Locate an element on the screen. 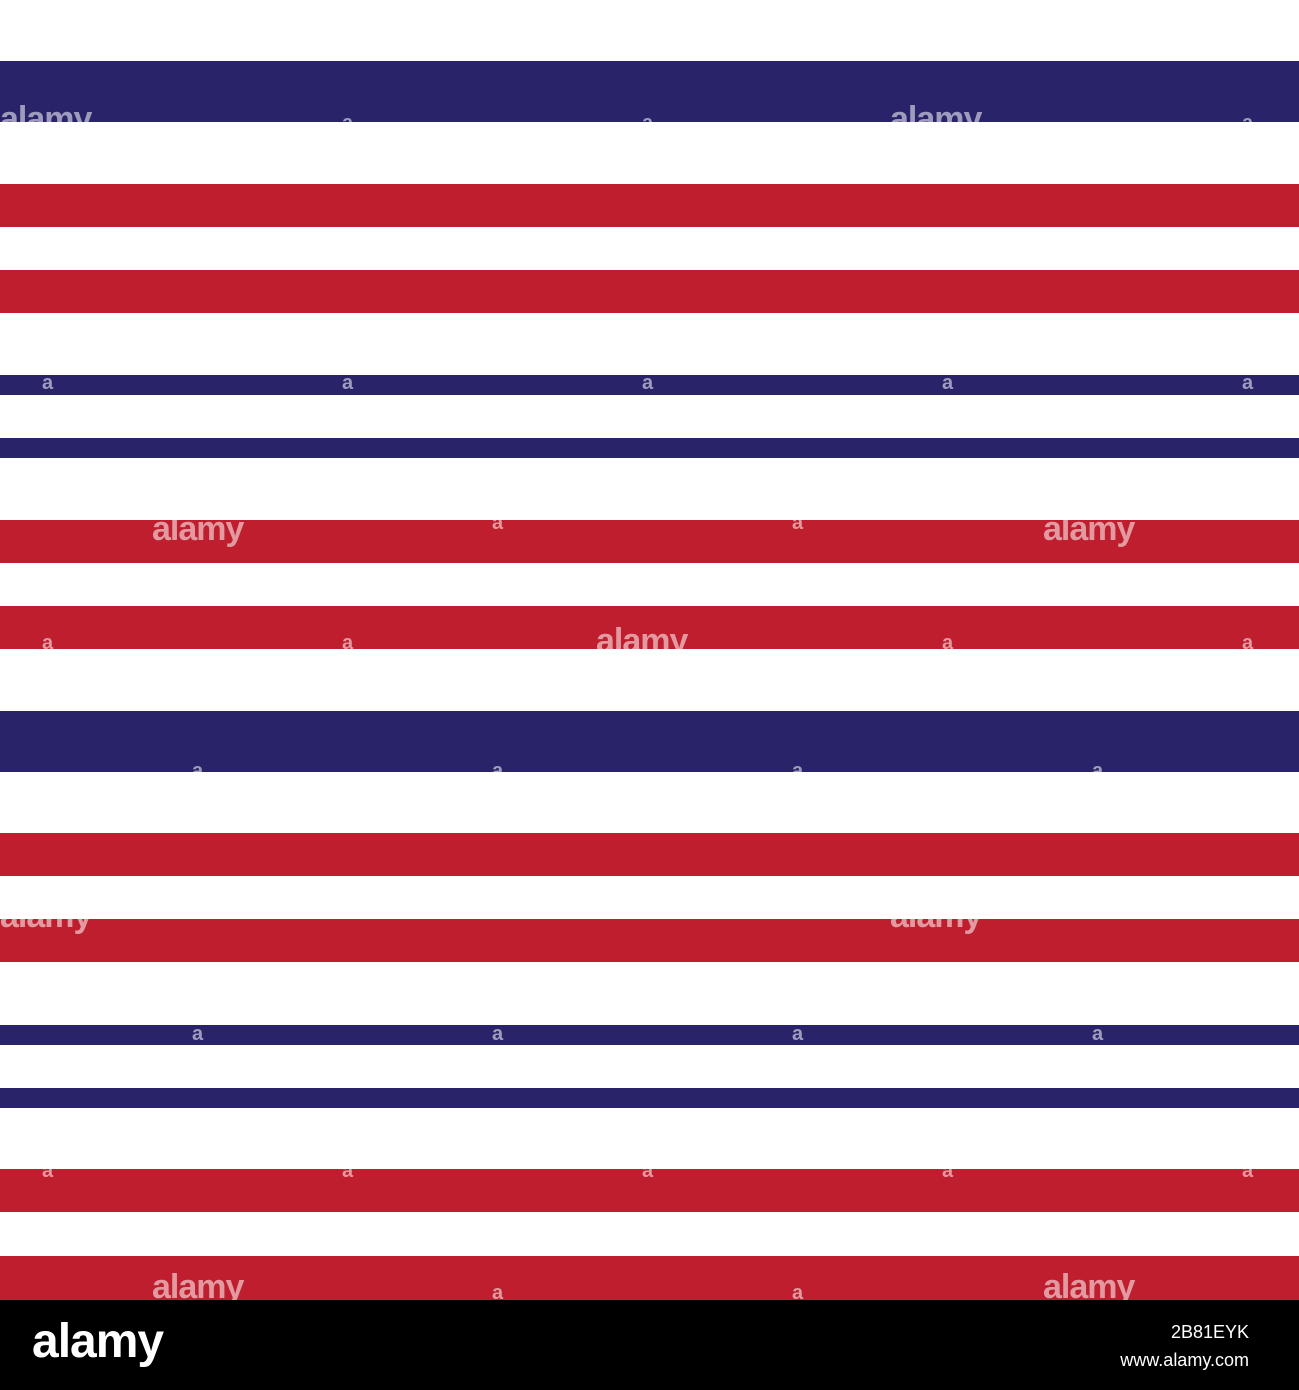 The height and width of the screenshot is (1390, 1299). footer-site: www.alamy.com is located at coordinates (1184, 1360).